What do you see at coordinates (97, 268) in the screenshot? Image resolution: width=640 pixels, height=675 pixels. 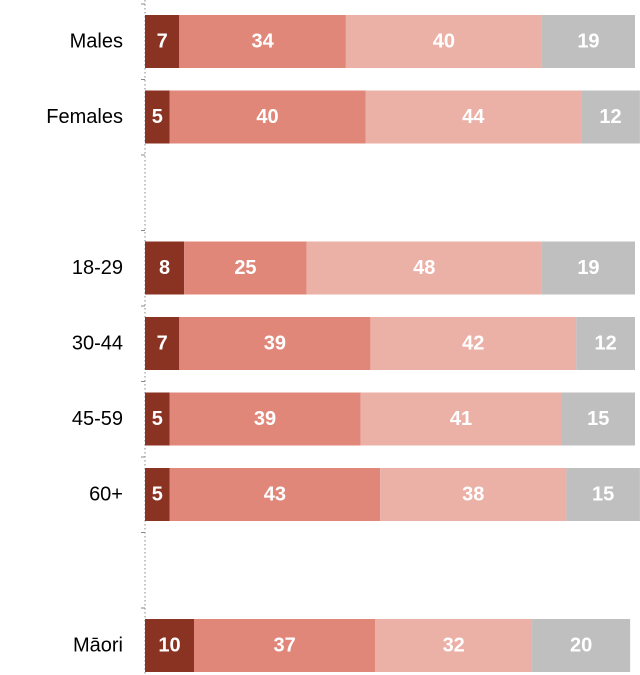 I see `category-label: 18-29` at bounding box center [97, 268].